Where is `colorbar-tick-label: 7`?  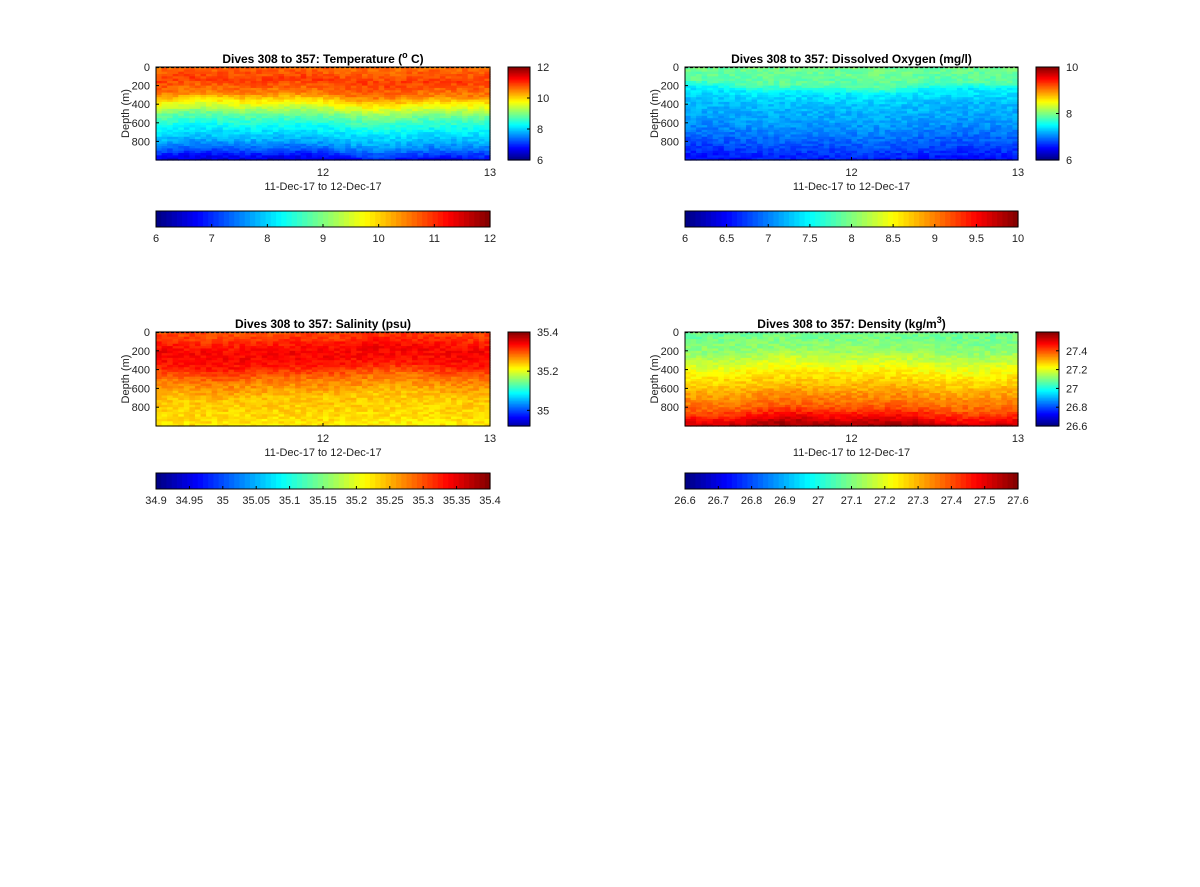
colorbar-tick-label: 7 is located at coordinates (212, 239).